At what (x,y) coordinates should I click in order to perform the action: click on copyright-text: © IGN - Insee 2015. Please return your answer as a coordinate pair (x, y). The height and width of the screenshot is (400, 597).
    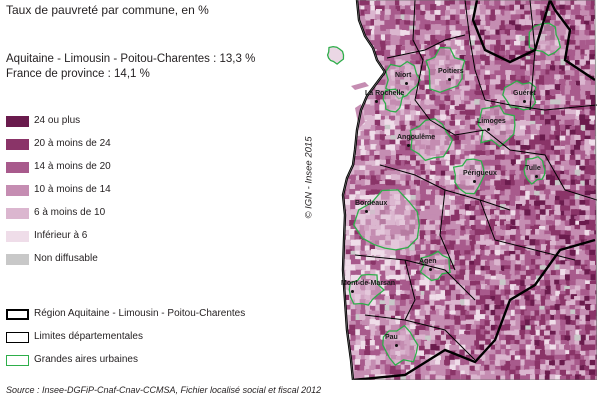
    Looking at the image, I should click on (309, 177).